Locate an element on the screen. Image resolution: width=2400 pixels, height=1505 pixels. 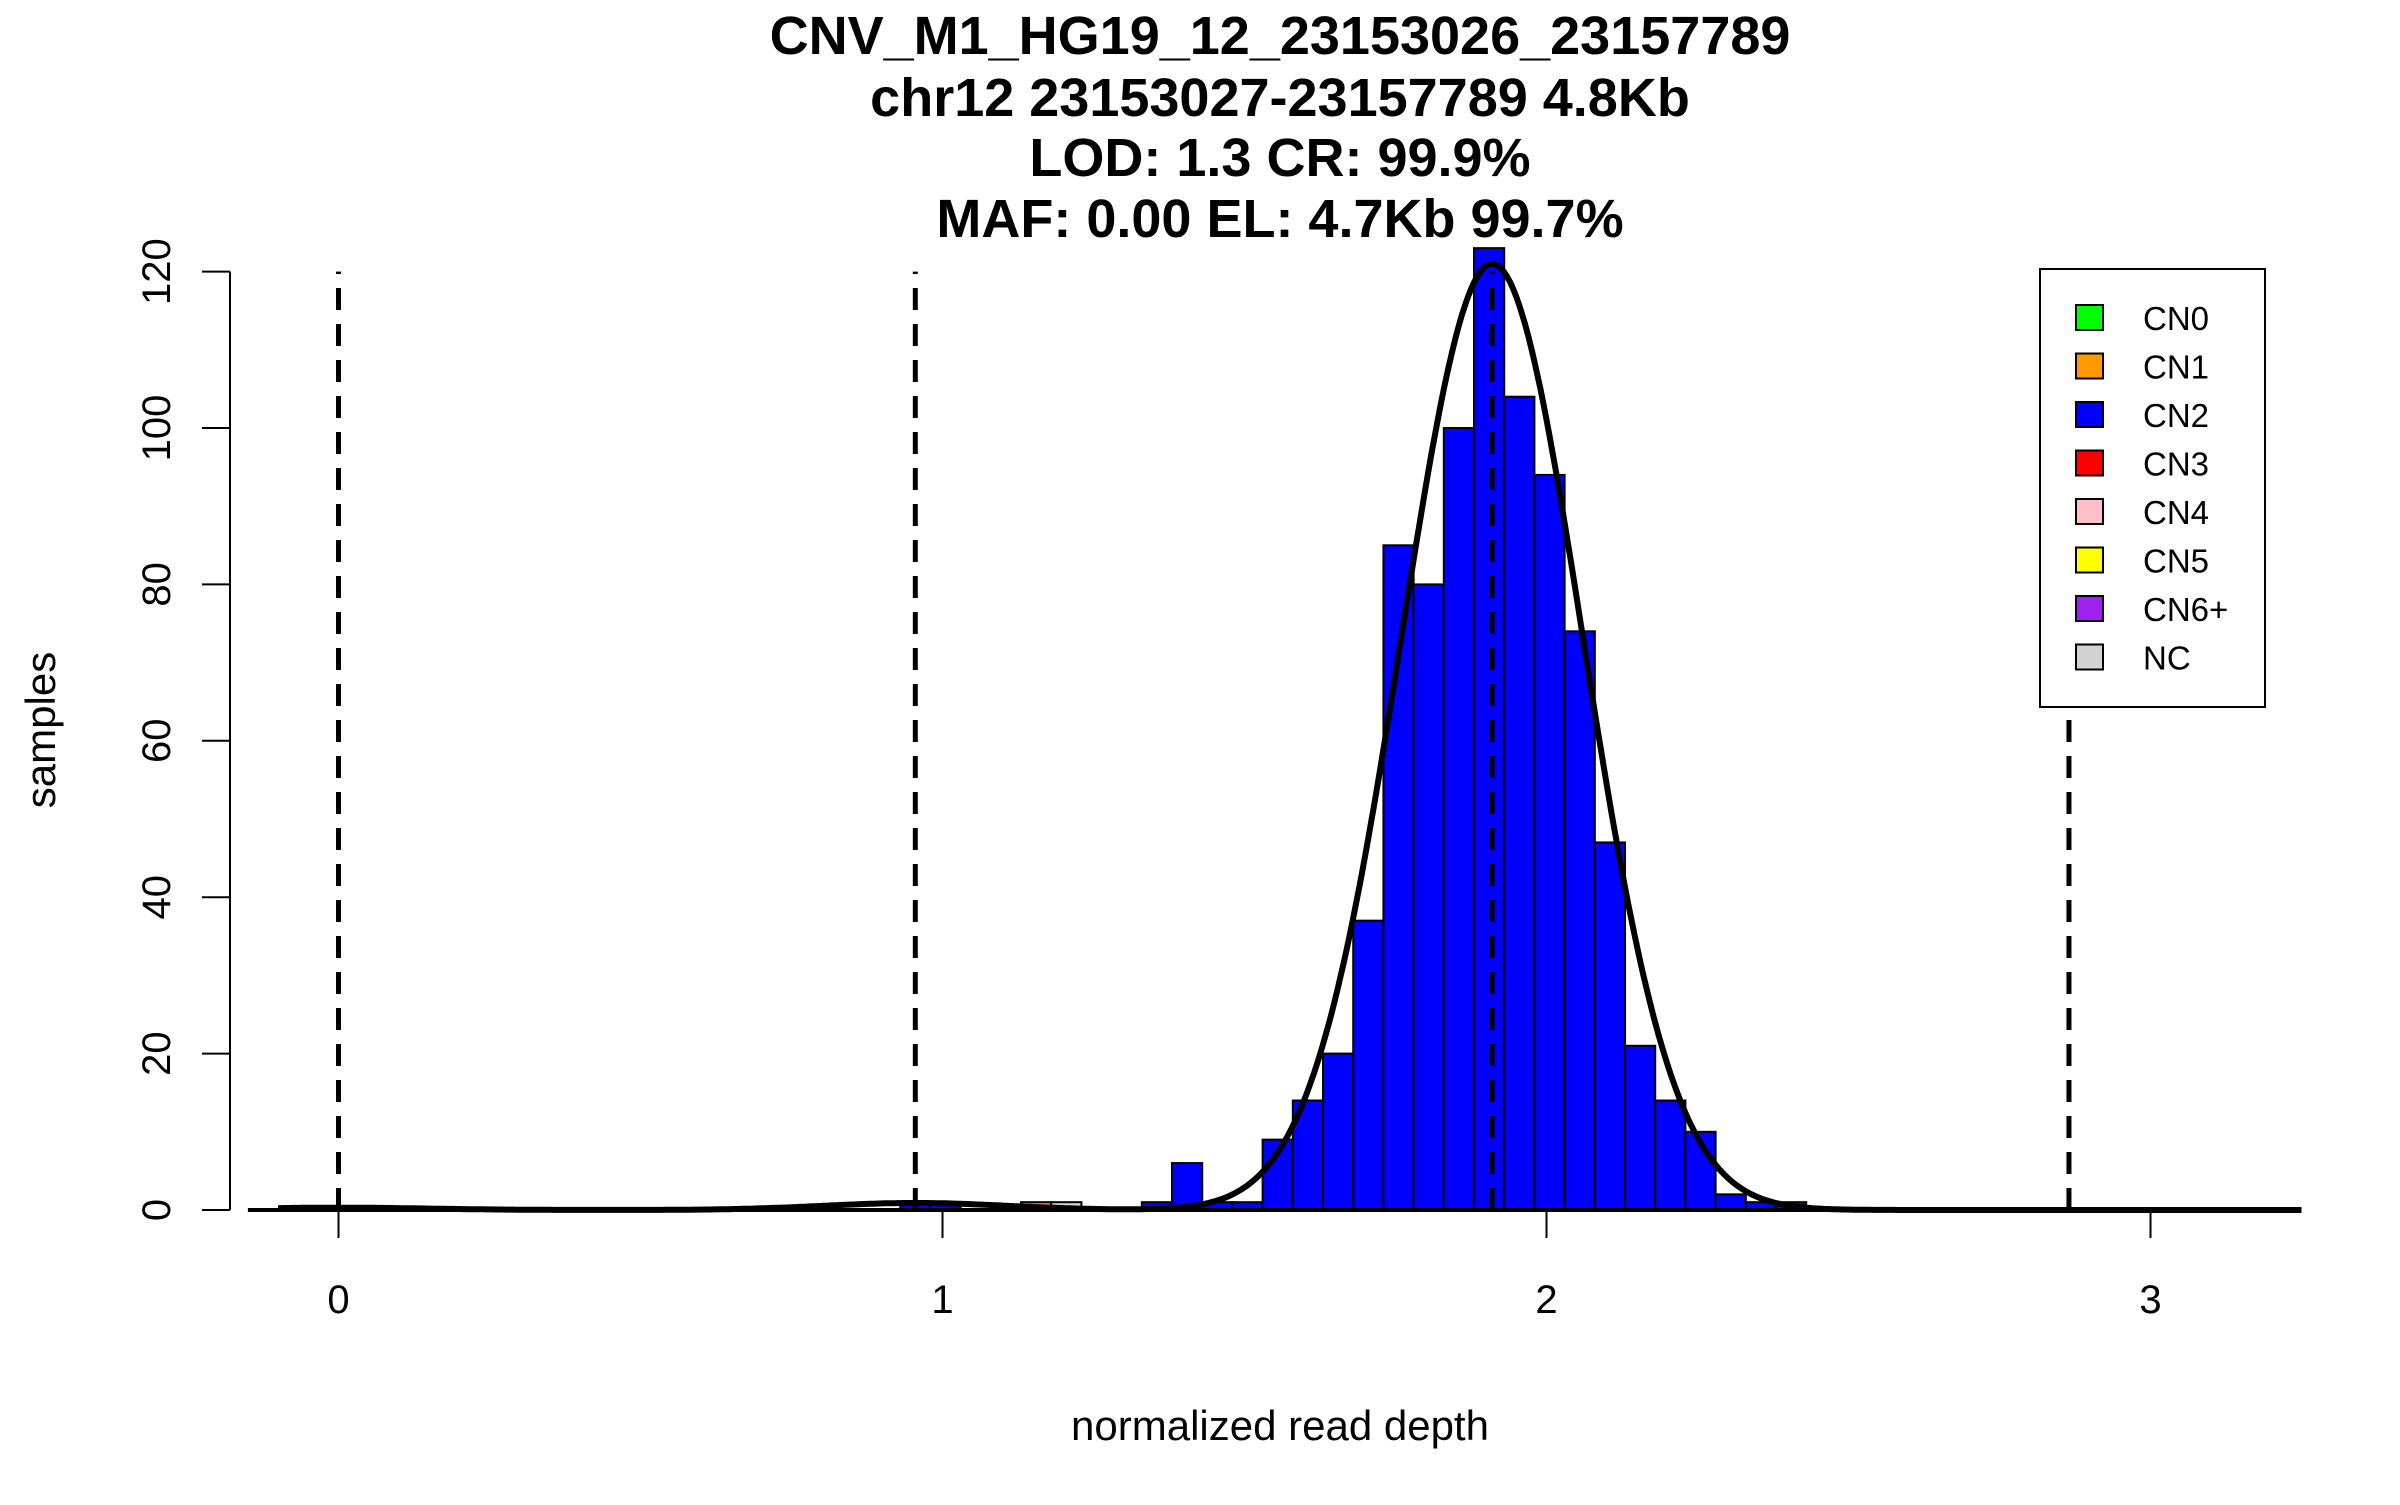
y-axis-label: samples is located at coordinates (40, 730).